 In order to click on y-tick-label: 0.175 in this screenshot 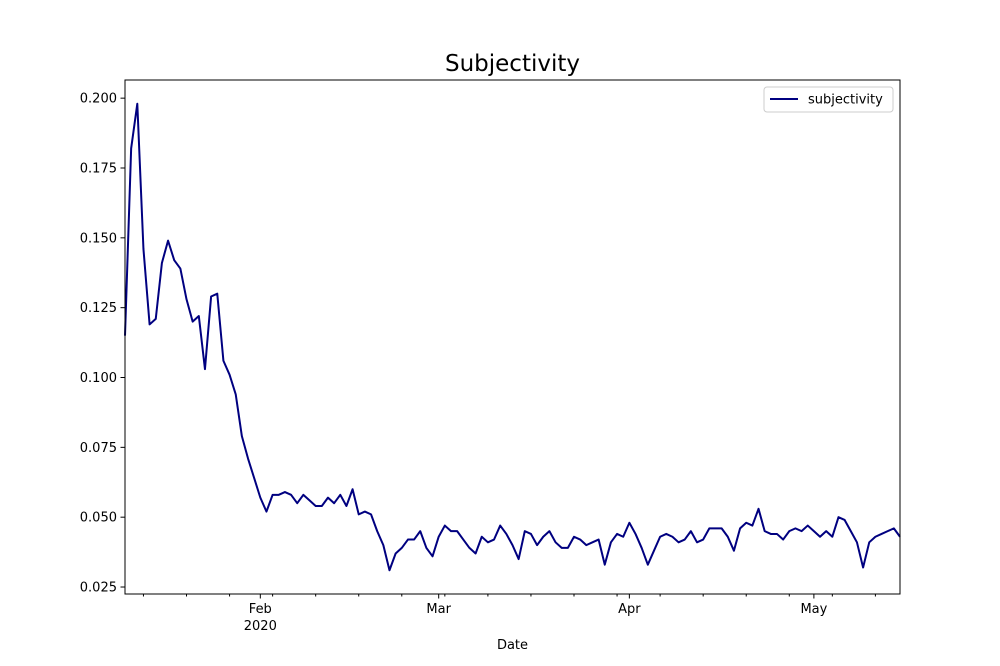, I will do `click(98, 168)`.